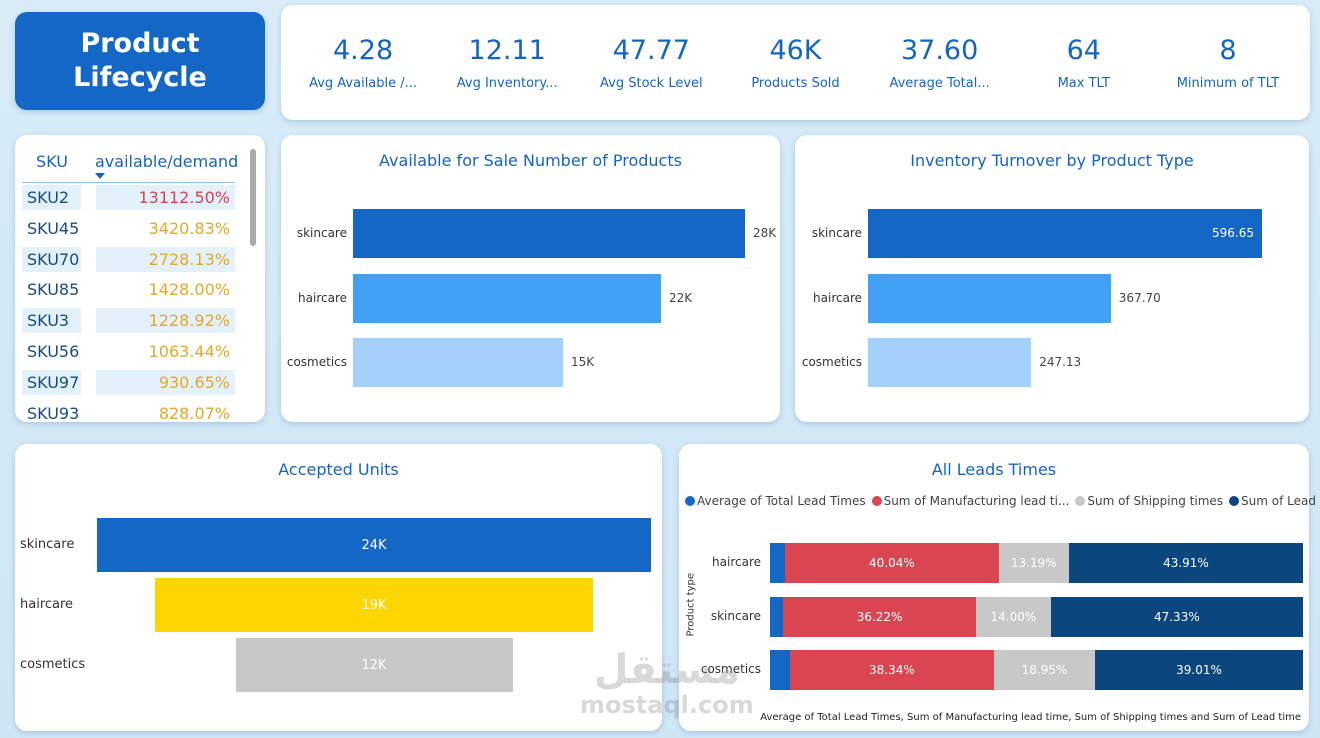 The image size is (1320, 738). I want to click on kpi-card: 46K Products Sold, so click(795, 63).